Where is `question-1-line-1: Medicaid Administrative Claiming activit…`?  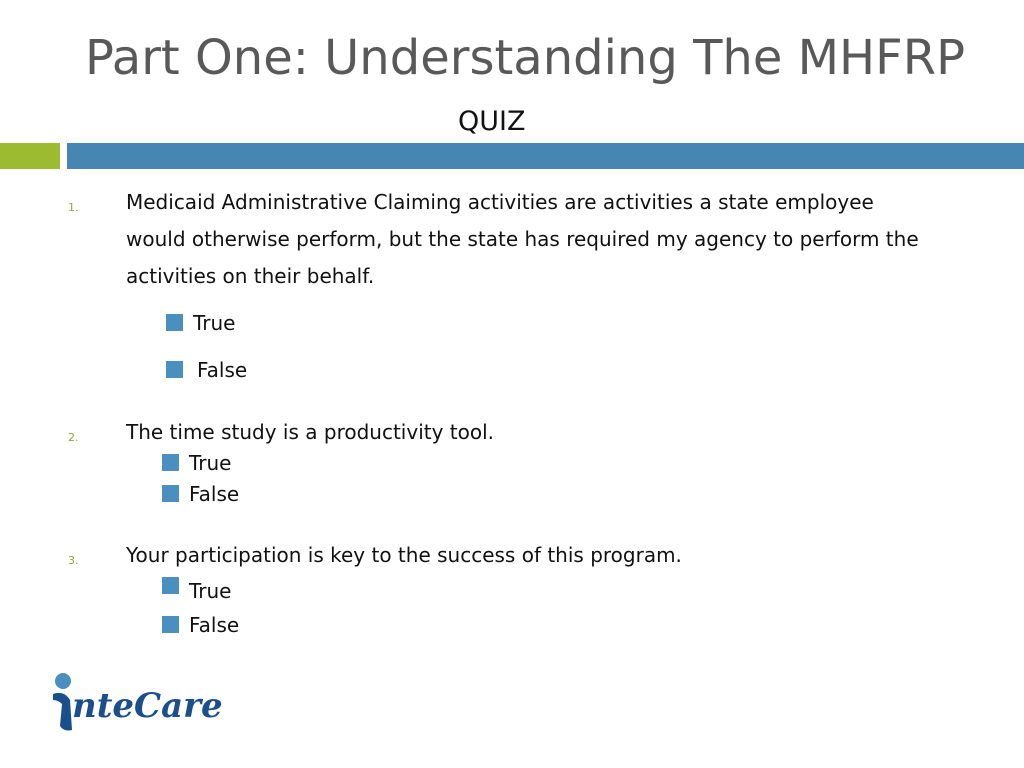
question-1-line-1: Medicaid Administrative Claiming activit… is located at coordinates (500, 202).